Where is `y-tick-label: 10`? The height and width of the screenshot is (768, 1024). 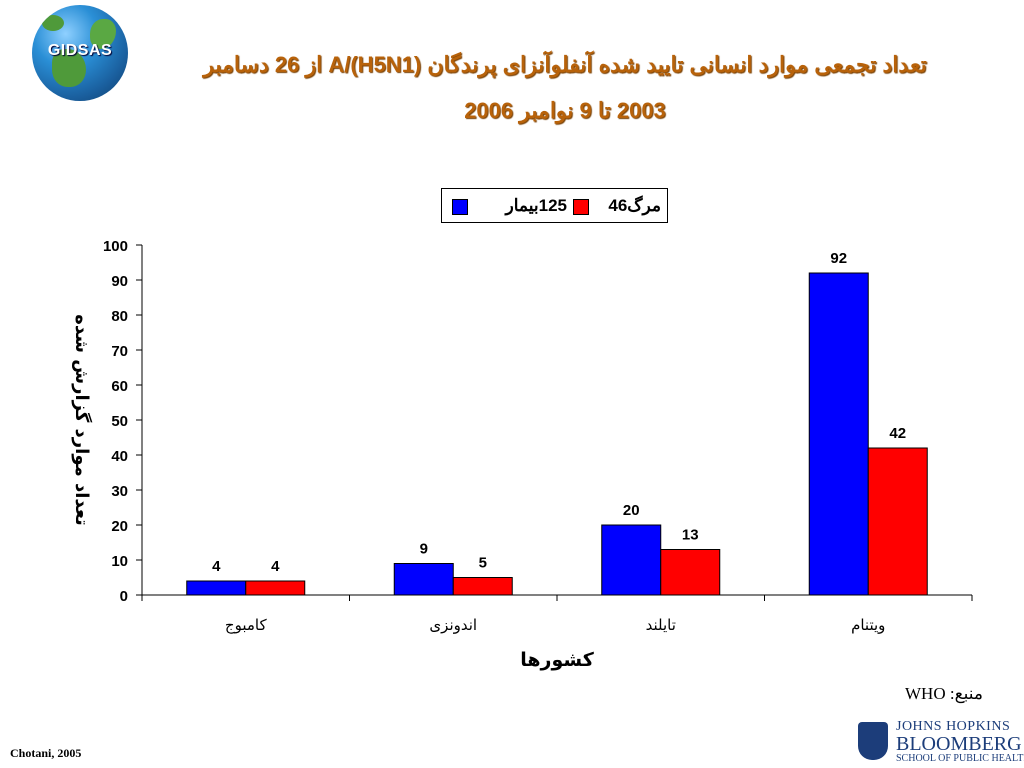
y-tick-label: 10 is located at coordinates (119, 561).